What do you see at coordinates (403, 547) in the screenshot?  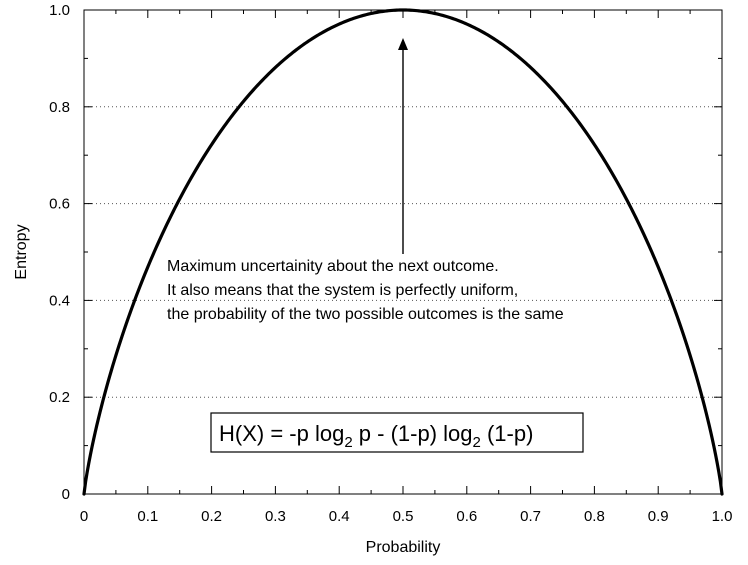 I see `x-axis-label: Probability` at bounding box center [403, 547].